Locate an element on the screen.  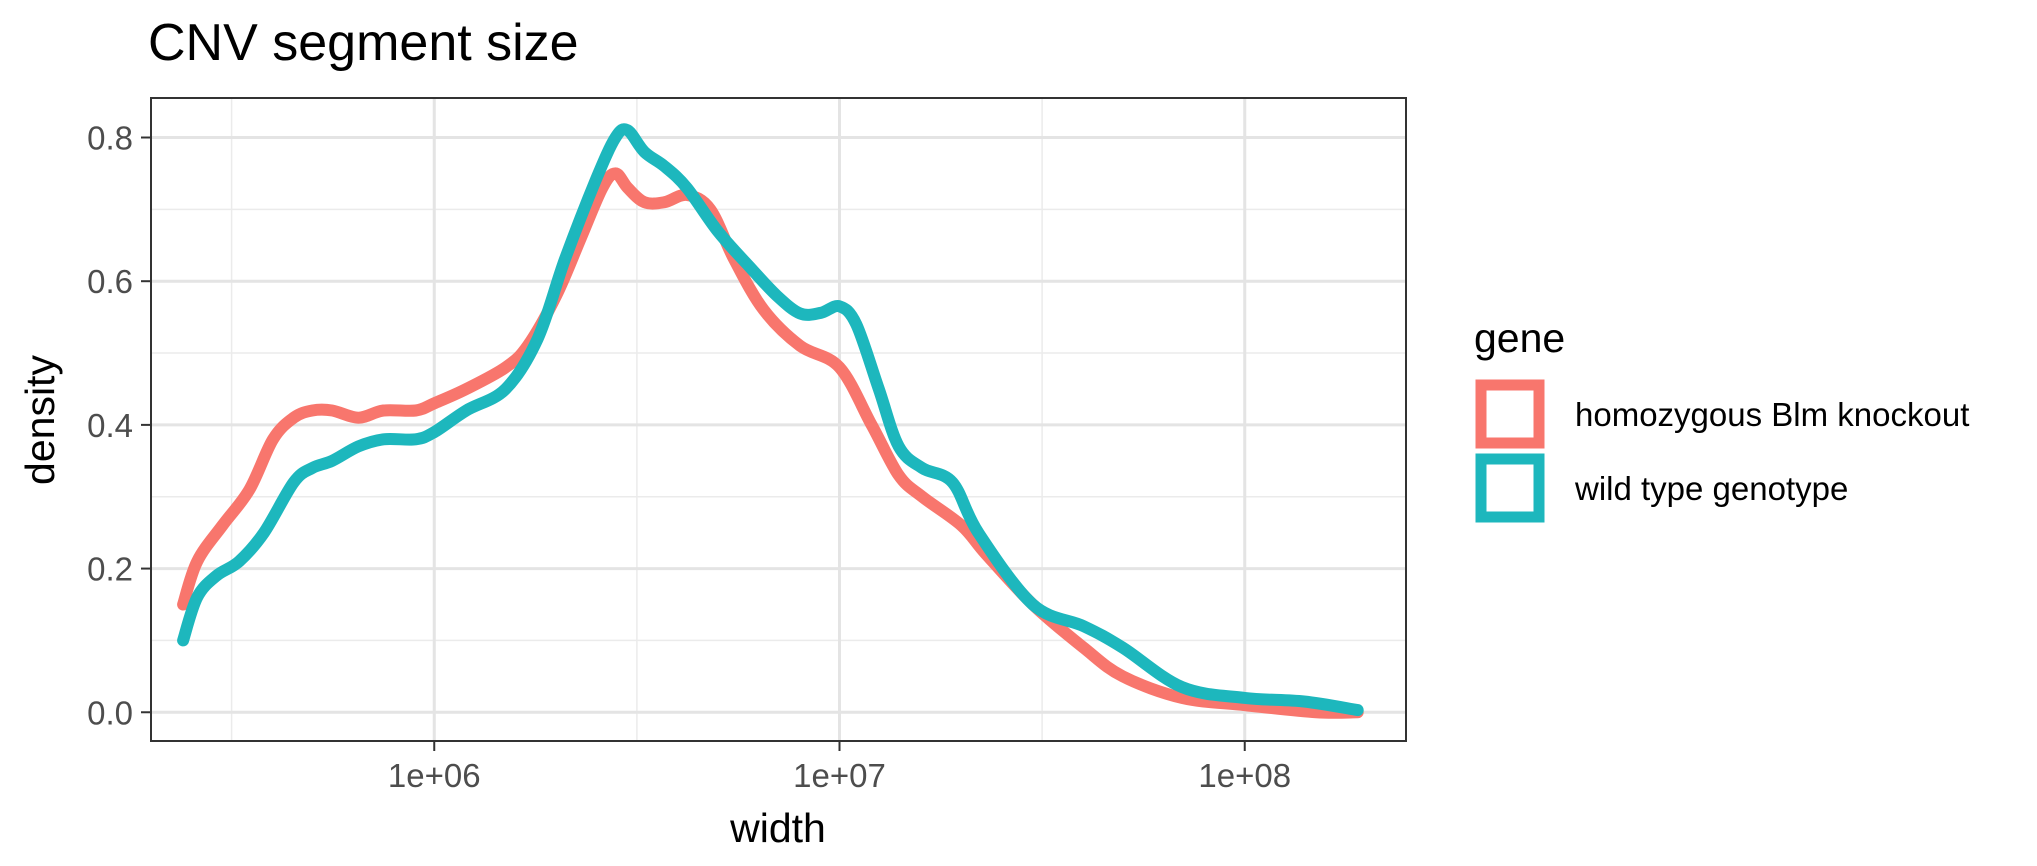
x-tick-label: 1e+08 is located at coordinates (1244, 775).